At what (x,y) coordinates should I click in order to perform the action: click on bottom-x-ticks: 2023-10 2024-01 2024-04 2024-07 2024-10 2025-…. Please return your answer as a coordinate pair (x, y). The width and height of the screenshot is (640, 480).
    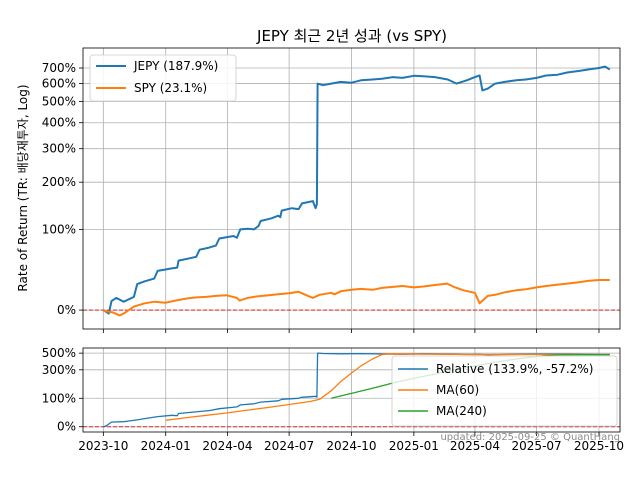
    Looking at the image, I should click on (351, 442).